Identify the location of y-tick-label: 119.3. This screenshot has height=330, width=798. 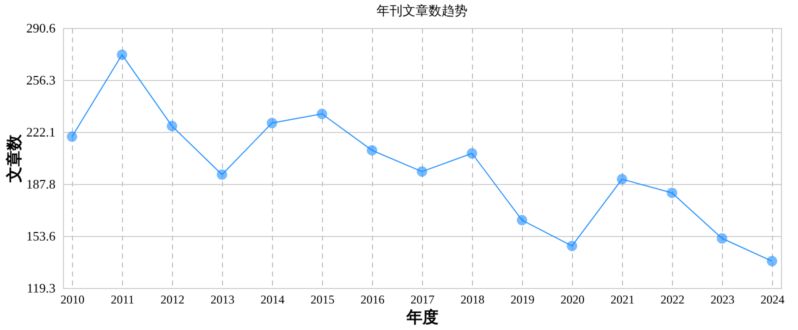
(41, 288).